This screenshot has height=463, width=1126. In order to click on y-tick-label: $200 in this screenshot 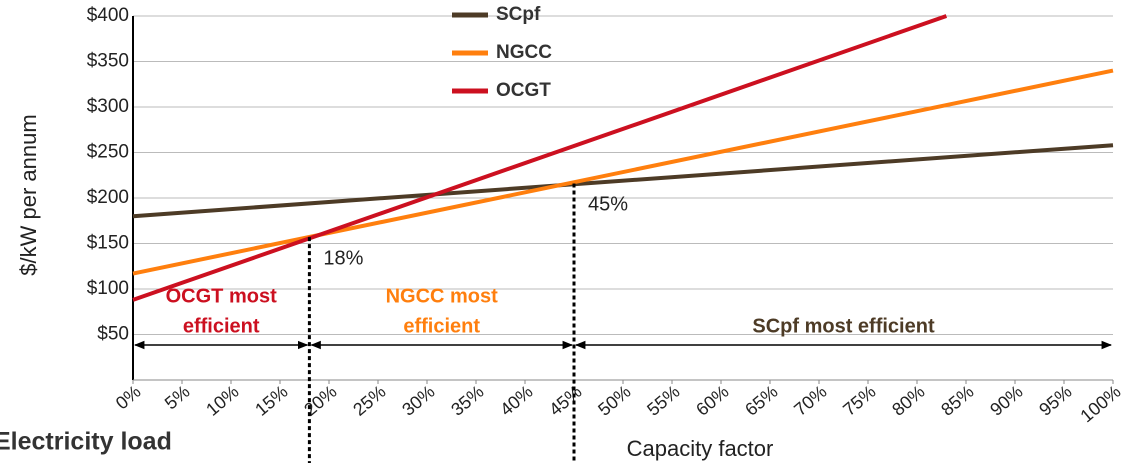, I will do `click(108, 197)`.